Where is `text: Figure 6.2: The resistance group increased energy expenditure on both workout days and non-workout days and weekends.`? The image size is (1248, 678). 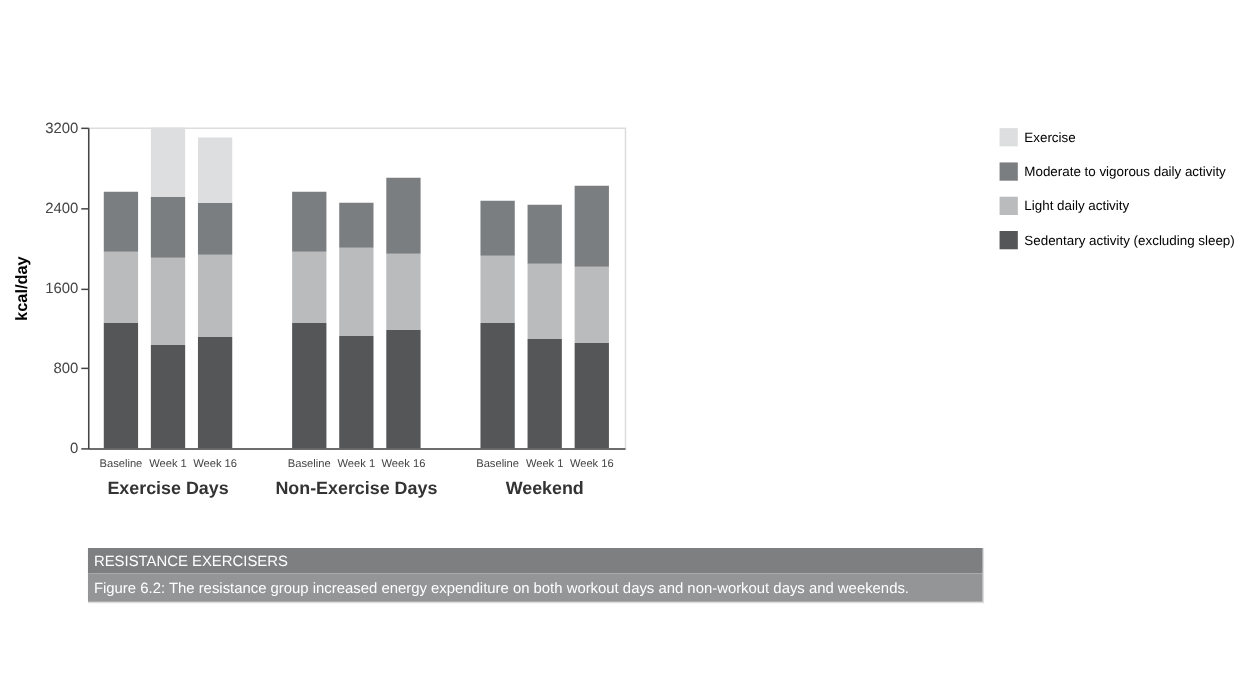
text: Figure 6.2: The resistance group increased energy expenditure on both workout days and non-workout days and weekends. is located at coordinates (501, 587).